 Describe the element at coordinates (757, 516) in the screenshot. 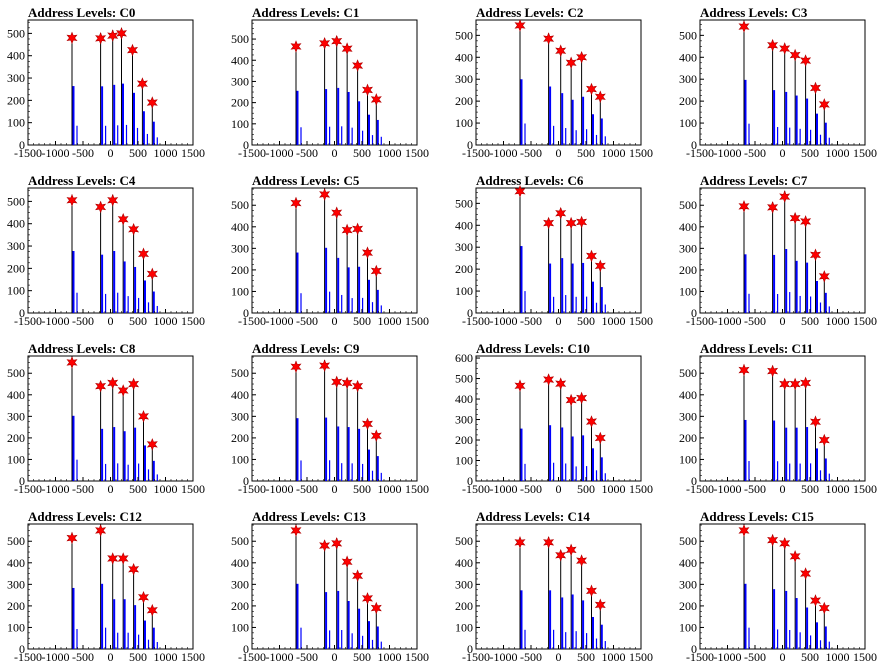

I see `chart-title: Address Levels: C15` at that location.